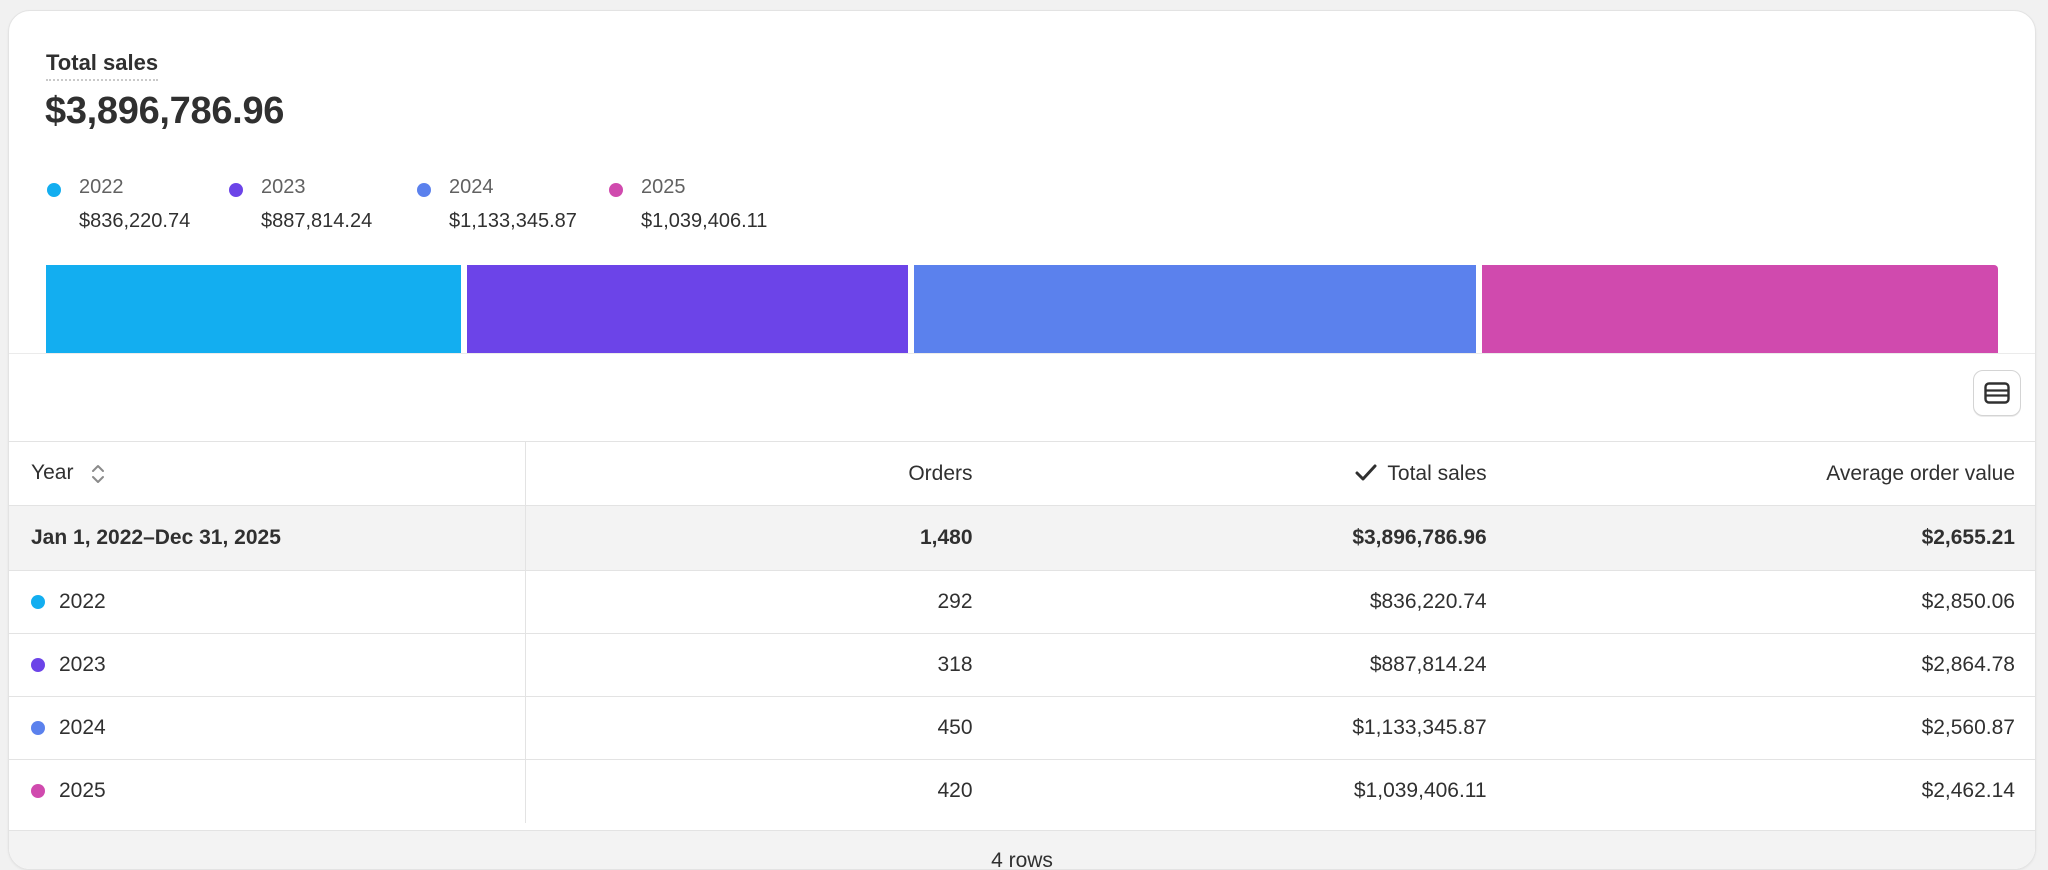 The height and width of the screenshot is (870, 2048). What do you see at coordinates (317, 221) in the screenshot?
I see `legend-value: $887,814.24` at bounding box center [317, 221].